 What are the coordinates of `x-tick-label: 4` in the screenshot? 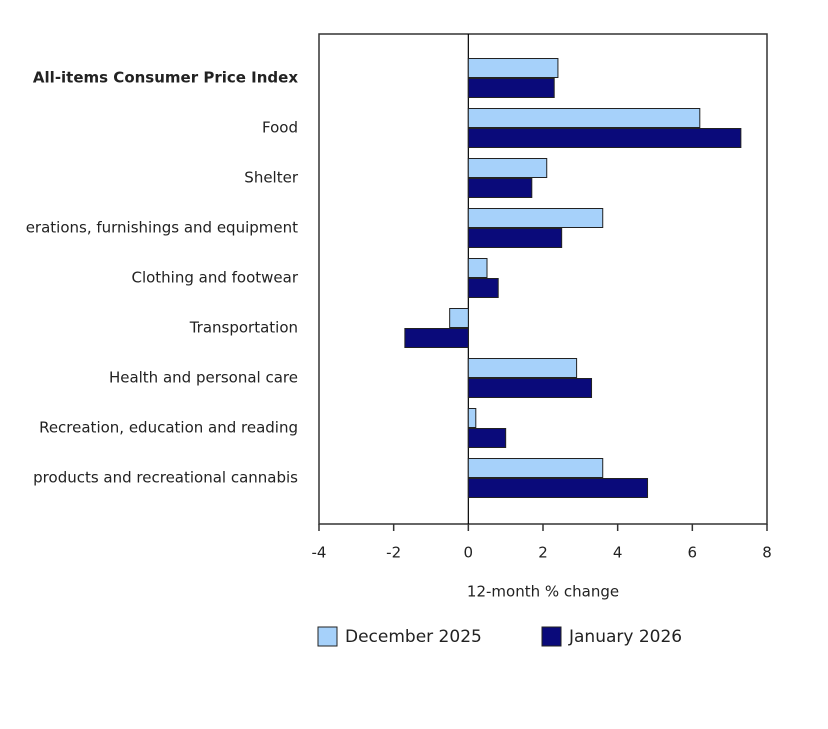 It's located at (618, 553).